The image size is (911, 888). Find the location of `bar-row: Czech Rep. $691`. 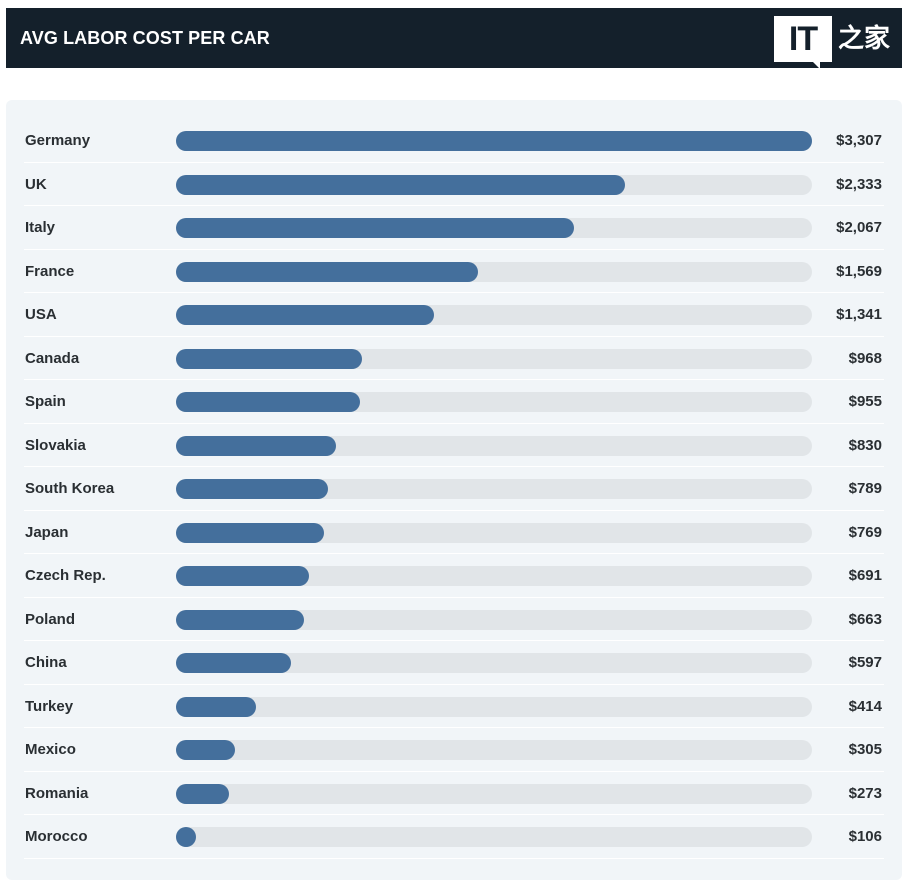

bar-row: Czech Rep. $691 is located at coordinates (454, 576).